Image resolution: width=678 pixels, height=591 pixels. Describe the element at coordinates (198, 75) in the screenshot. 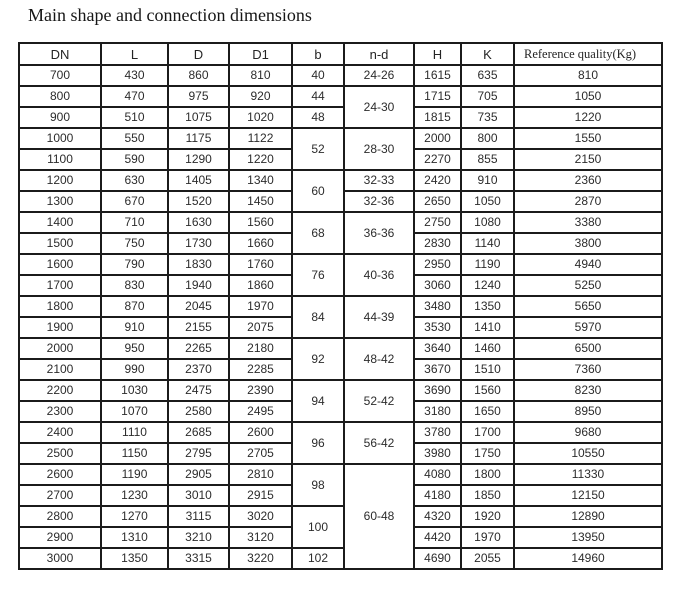

I see `cell-d: 860` at that location.